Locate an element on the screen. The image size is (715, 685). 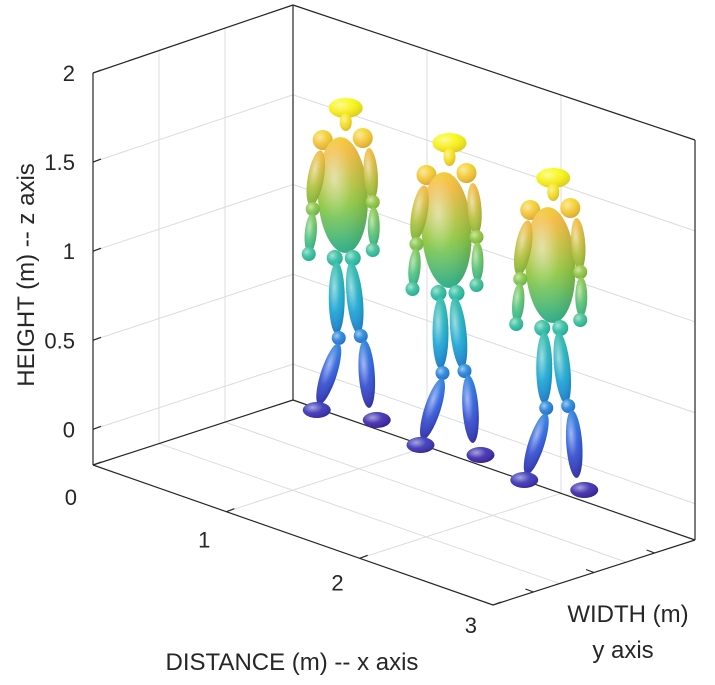
z-tick-label: 1.5 is located at coordinates (59, 162).